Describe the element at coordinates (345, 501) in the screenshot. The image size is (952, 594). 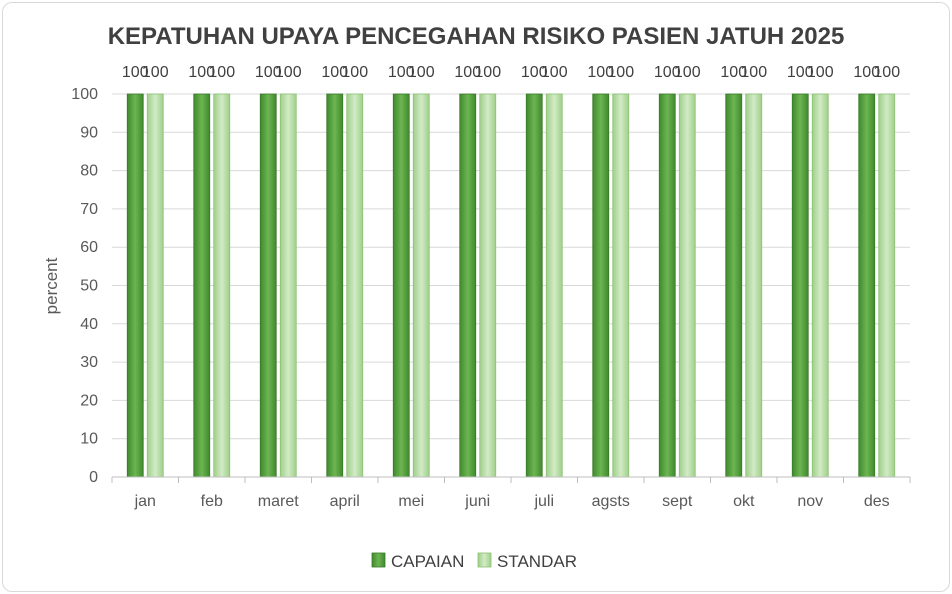
I see `x-tick-label: april` at that location.